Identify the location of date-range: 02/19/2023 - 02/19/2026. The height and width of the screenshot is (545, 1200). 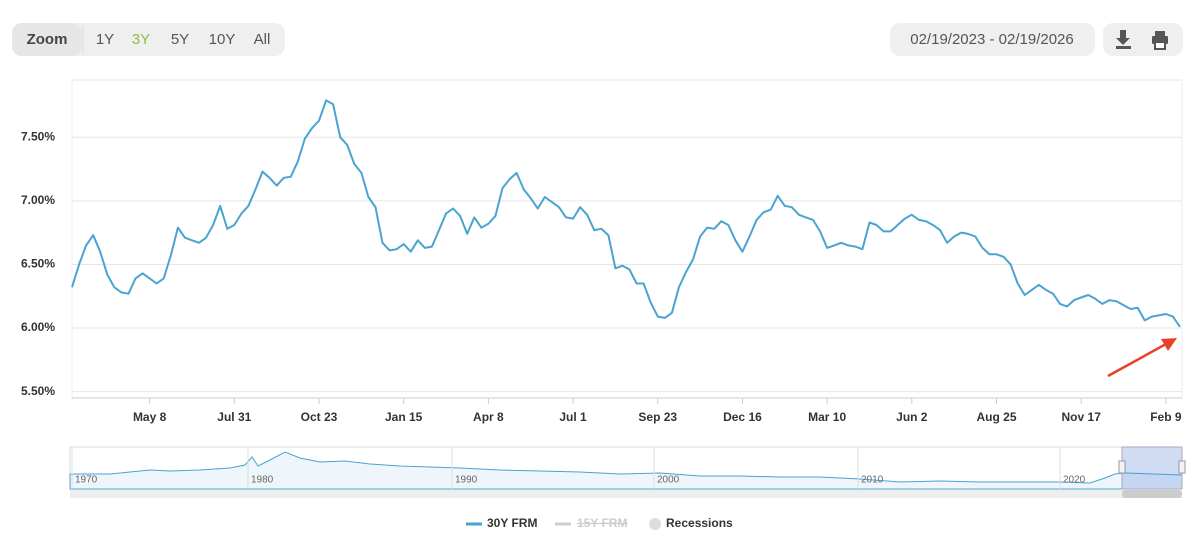
(991, 39).